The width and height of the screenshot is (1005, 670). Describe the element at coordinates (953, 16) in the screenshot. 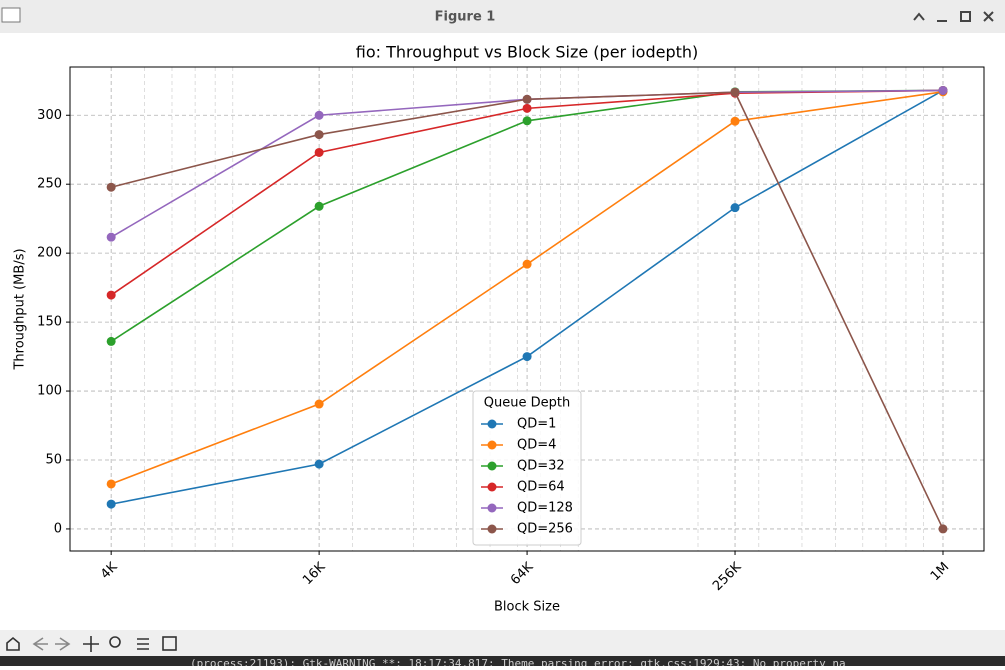

I see `window-controls` at that location.